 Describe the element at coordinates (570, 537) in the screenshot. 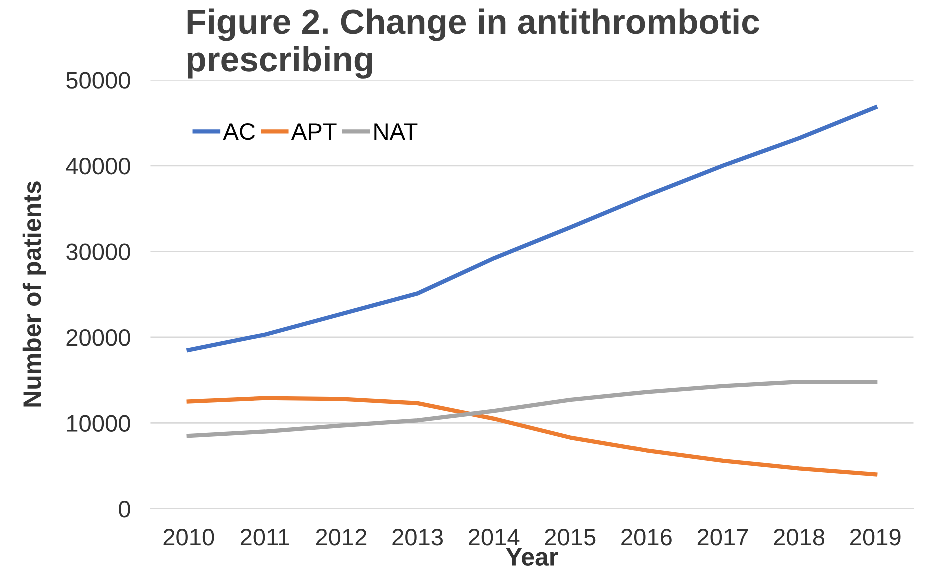

I see `x-tick-label: 2015` at that location.